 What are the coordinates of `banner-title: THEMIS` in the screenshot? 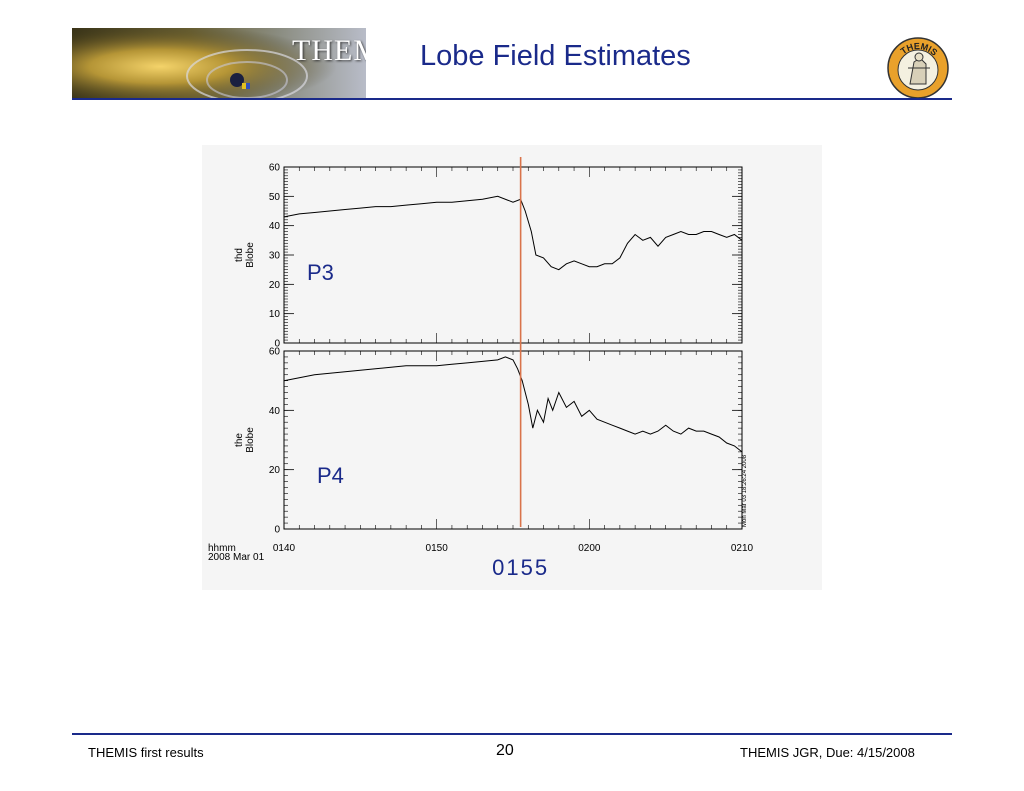 It's located at (329, 50).